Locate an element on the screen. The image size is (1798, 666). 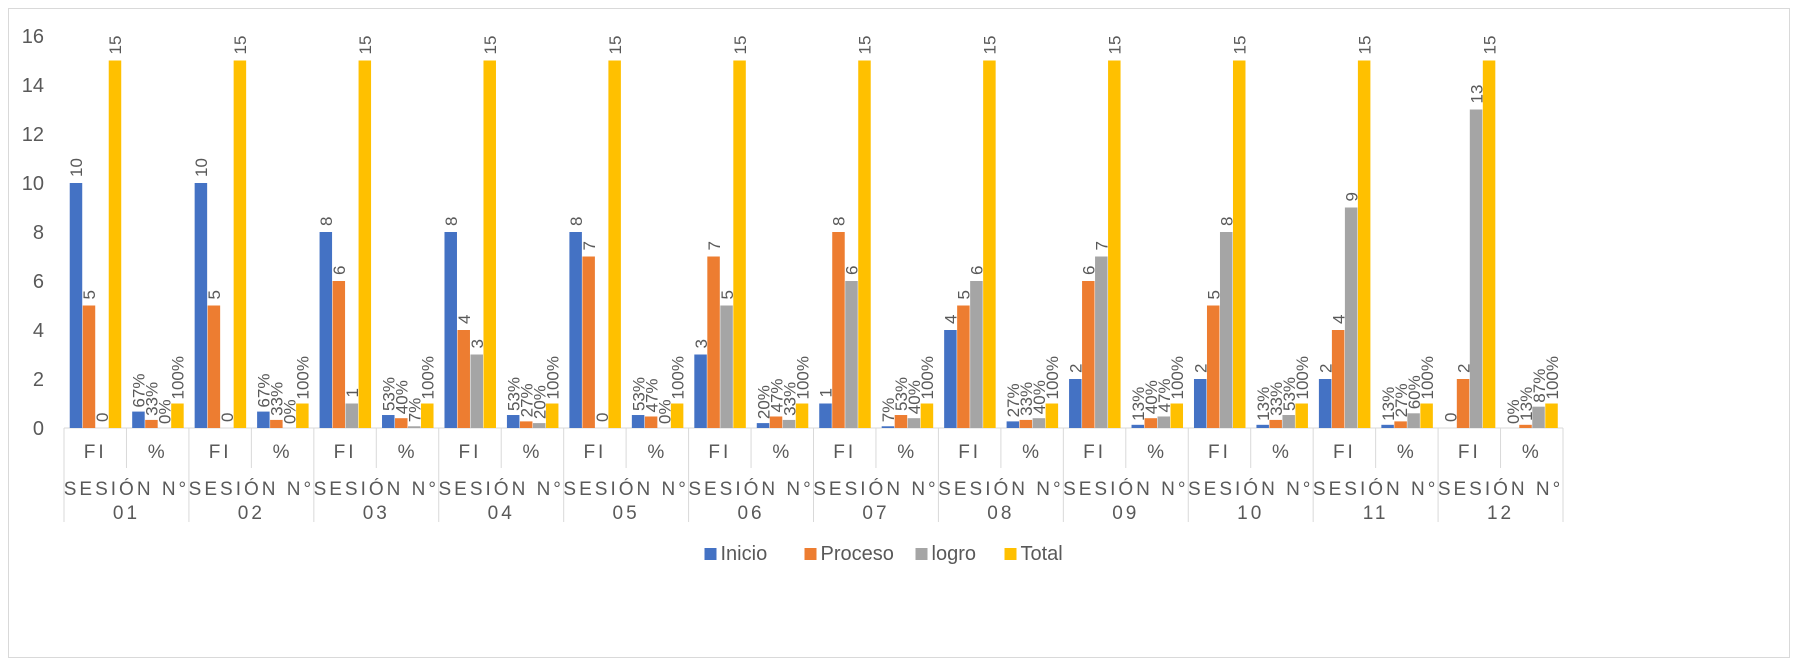
data-label-pct: 13% is located at coordinates (1138, 404).